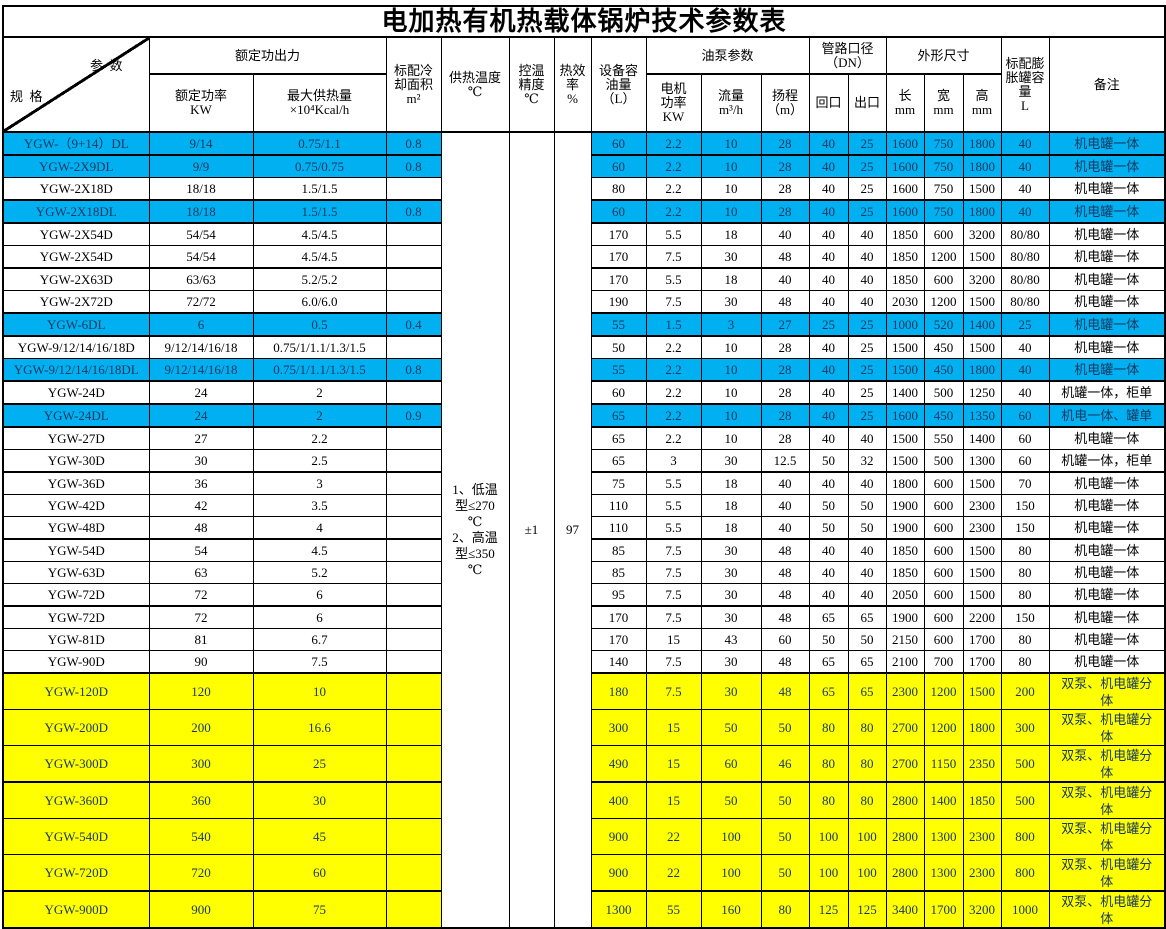  I want to click on rated-power-cell: 6, so click(201, 324).